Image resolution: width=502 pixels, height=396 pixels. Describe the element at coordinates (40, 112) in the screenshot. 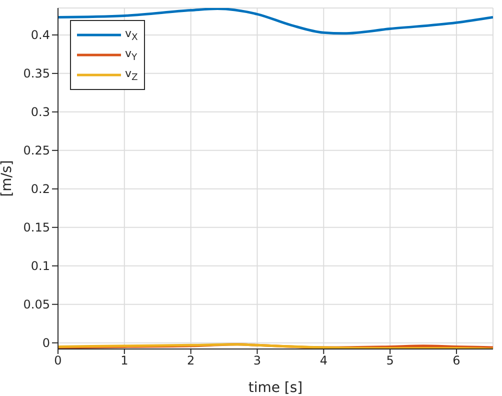

I see `y-tick-label: 0.3` at that location.